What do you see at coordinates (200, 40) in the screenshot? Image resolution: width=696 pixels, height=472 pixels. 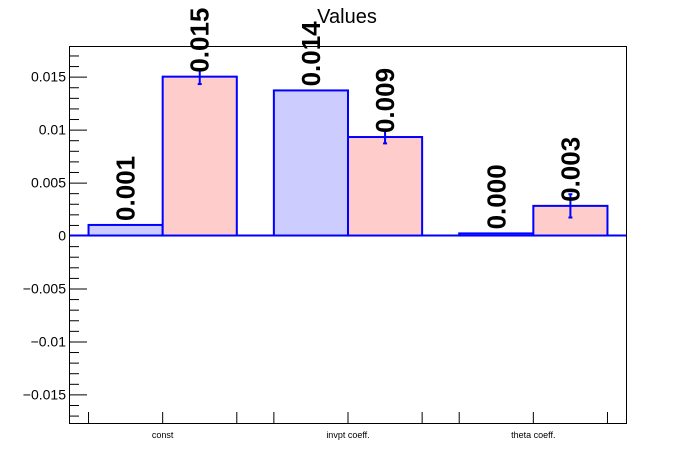 I see `bar-value-label: 0.015` at bounding box center [200, 40].